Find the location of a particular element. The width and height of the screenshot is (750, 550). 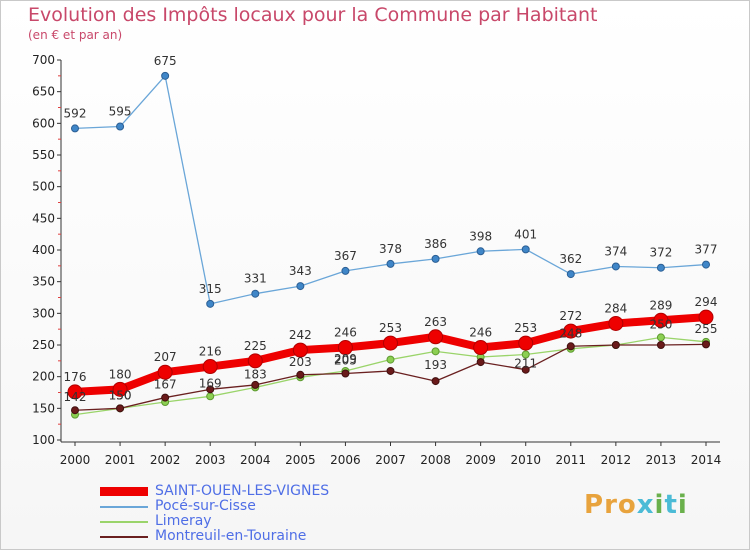

data-label-limeray: 255 is located at coordinates (706, 329).